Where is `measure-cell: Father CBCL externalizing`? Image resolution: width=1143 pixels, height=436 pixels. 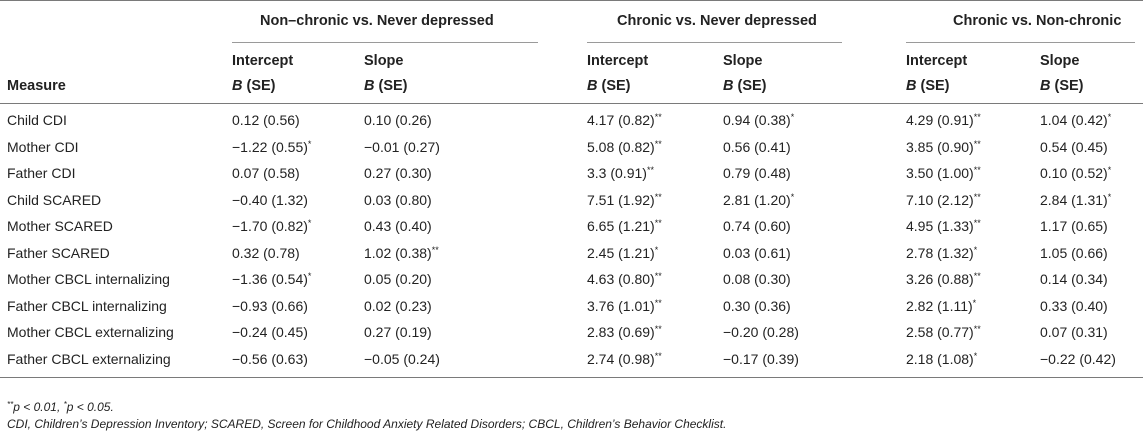 measure-cell: Father CBCL externalizing is located at coordinates (89, 358).